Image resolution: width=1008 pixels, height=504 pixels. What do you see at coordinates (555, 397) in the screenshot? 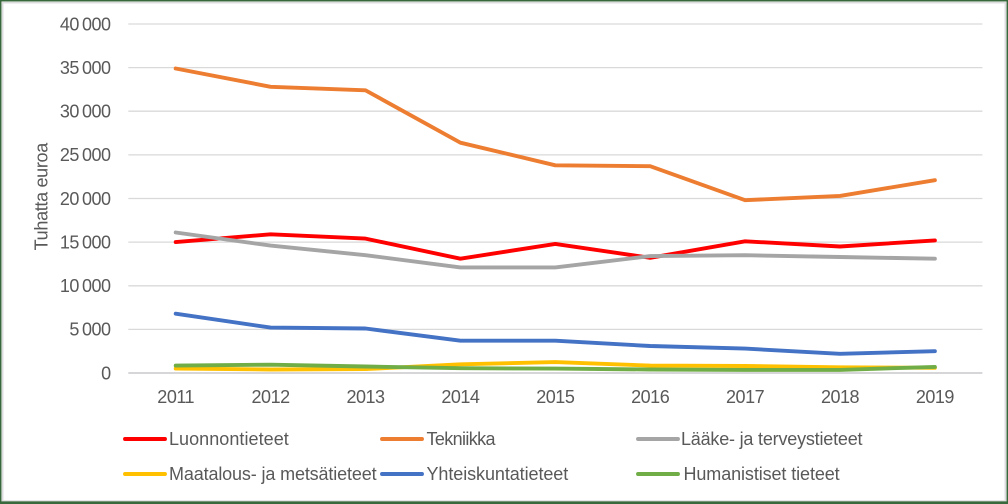
I see `svg-text: 2015` at bounding box center [555, 397].